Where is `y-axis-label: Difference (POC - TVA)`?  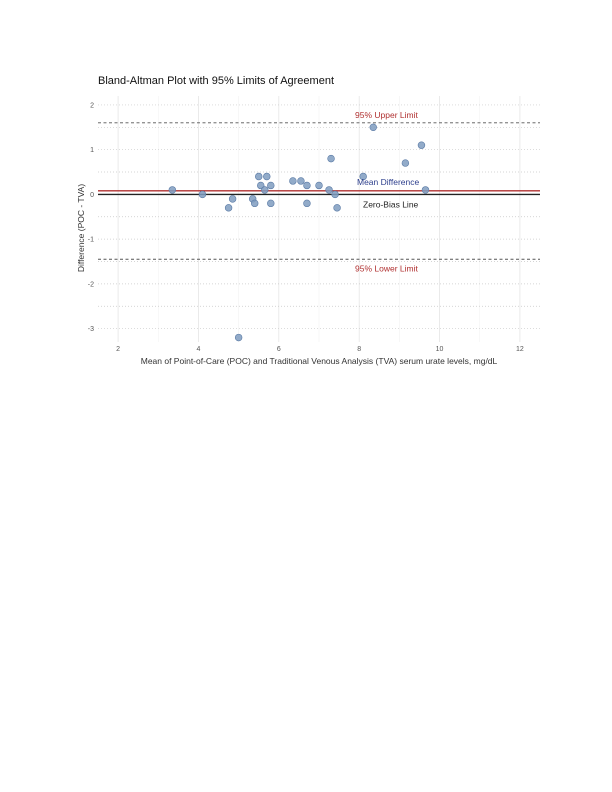
y-axis-label: Difference (POC - TVA) is located at coordinates (81, 228).